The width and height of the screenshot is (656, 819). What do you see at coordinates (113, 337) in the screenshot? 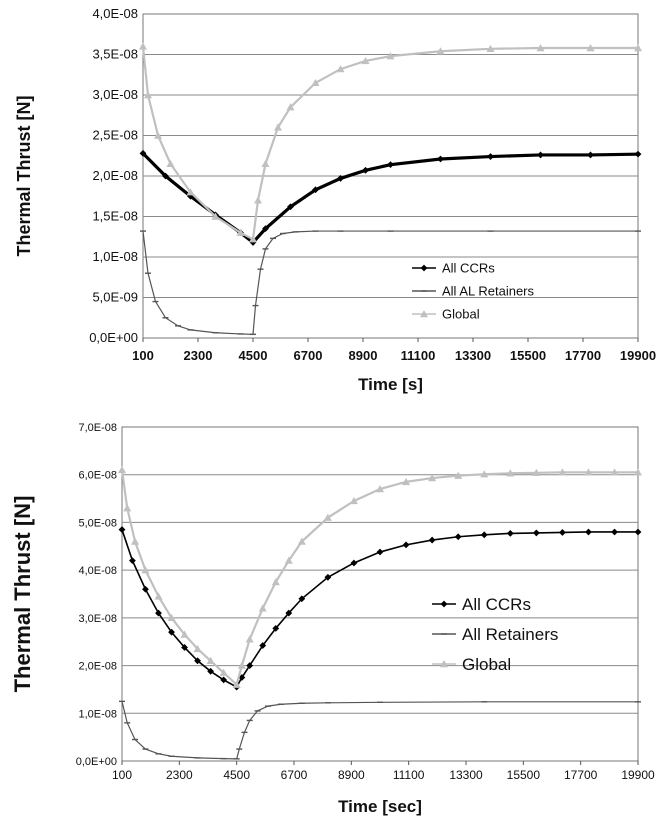
I see `y-tick-label: 0,0E+00` at bounding box center [113, 337].